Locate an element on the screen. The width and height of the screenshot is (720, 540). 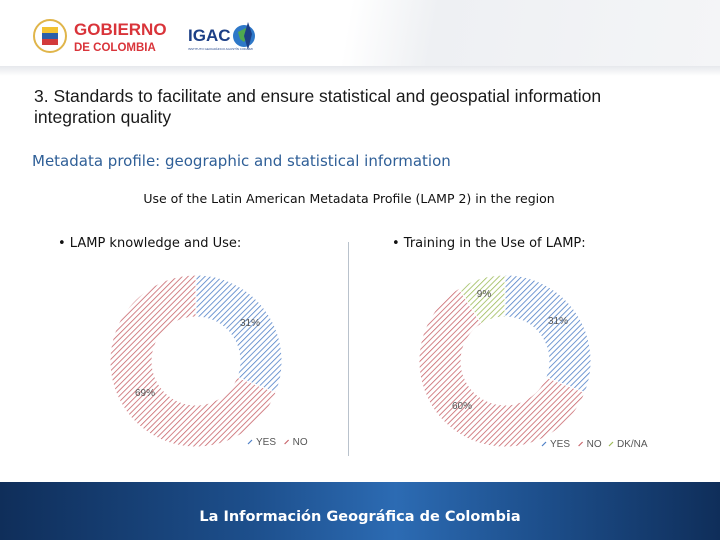
legend-1-label-yes: YES is located at coordinates (266, 442).